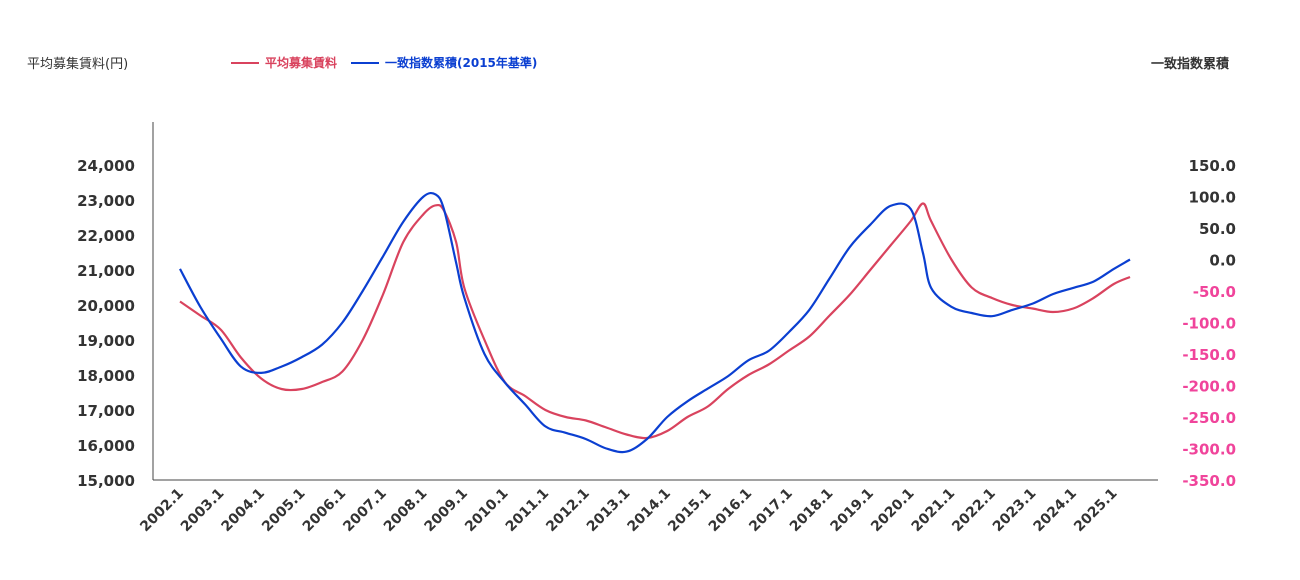 This screenshot has height=580, width=1300. I want to click on legend-swatch-index, so click(365, 62).